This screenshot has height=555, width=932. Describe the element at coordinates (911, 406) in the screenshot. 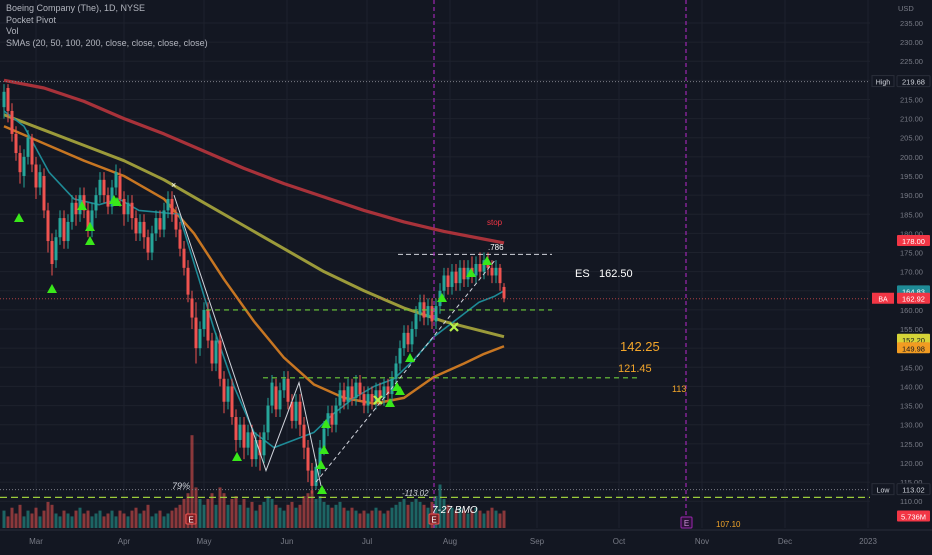

I see `axis-tick: 135.00` at that location.